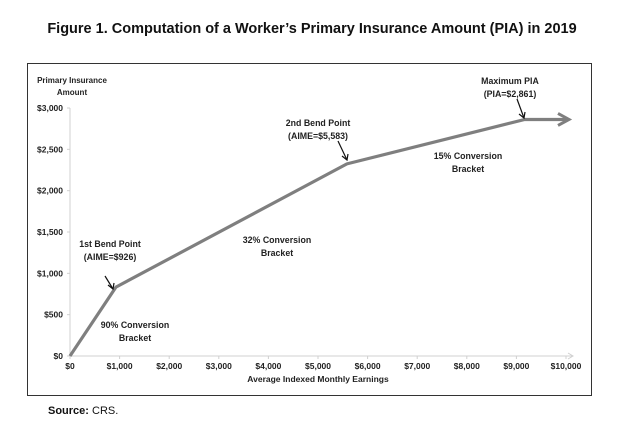  What do you see at coordinates (318, 379) in the screenshot?
I see `x-axis-label: Average Indexed Monthly Earnings` at bounding box center [318, 379].